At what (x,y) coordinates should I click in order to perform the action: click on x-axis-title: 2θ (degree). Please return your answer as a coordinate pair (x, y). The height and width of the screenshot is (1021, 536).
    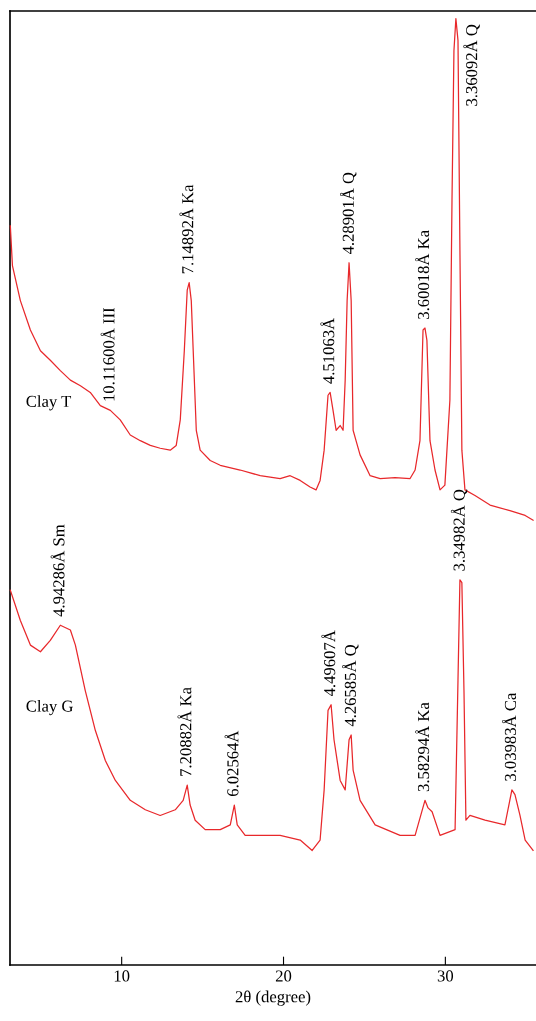
    Looking at the image, I should click on (273, 998).